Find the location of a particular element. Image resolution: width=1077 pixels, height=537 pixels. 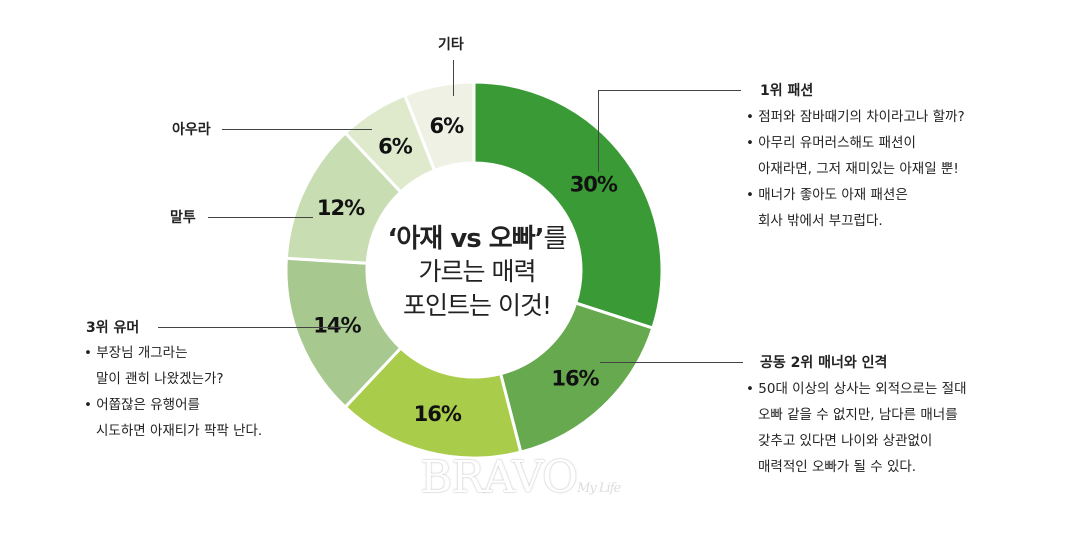

note-humor-1: • 부장님 개그라는 is located at coordinates (136, 353).